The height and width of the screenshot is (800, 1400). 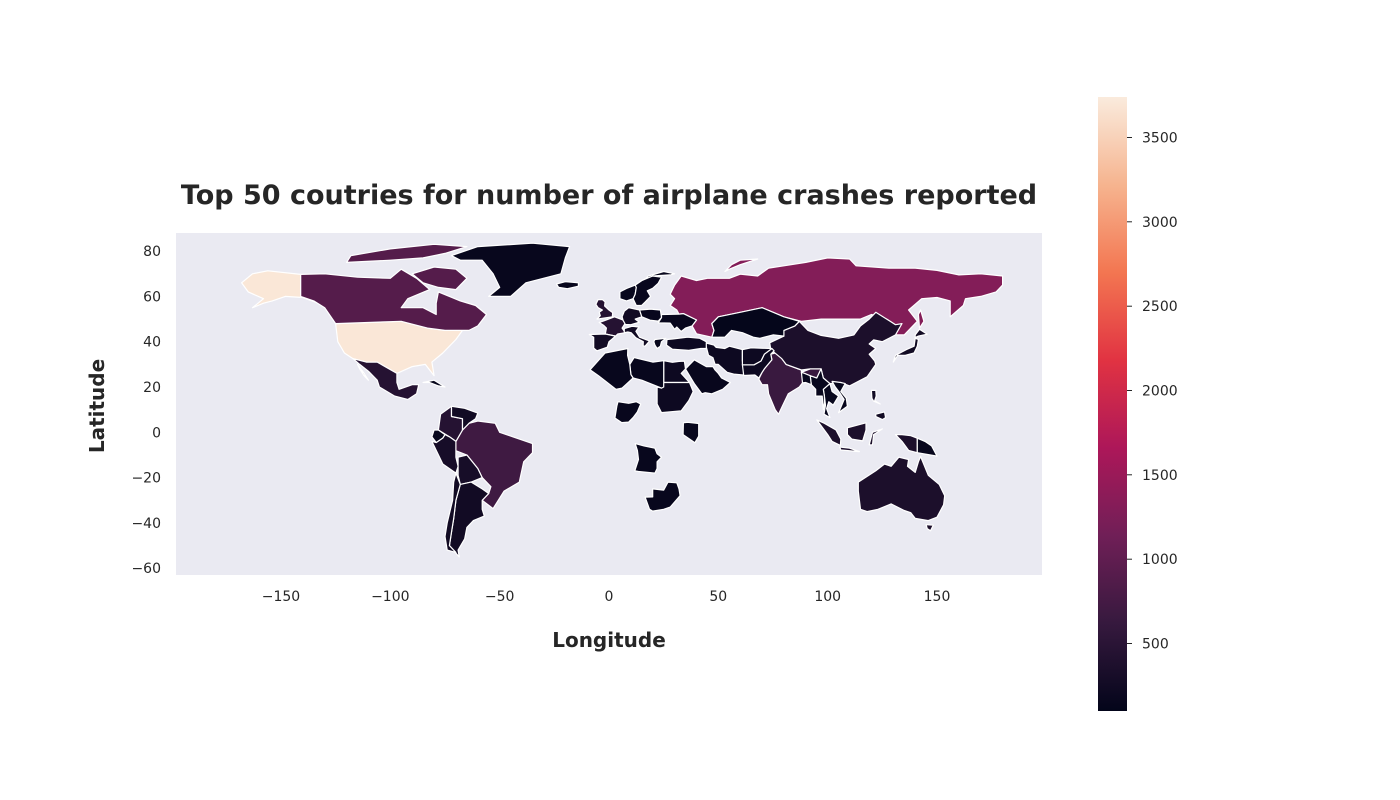 I want to click on colorbar-tick-label: 2500, so click(x=1160, y=307).